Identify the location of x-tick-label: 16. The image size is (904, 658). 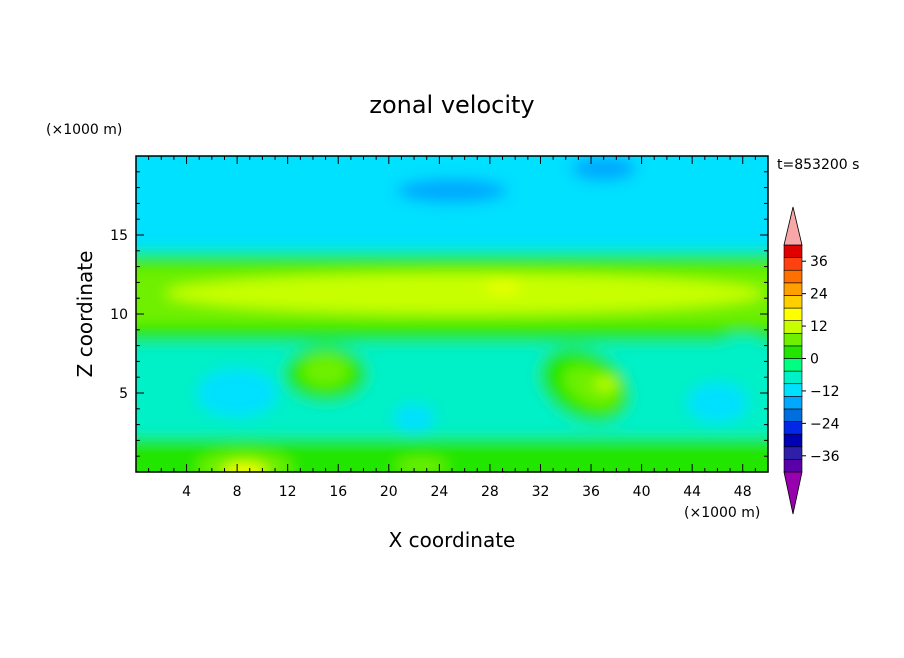
(338, 492).